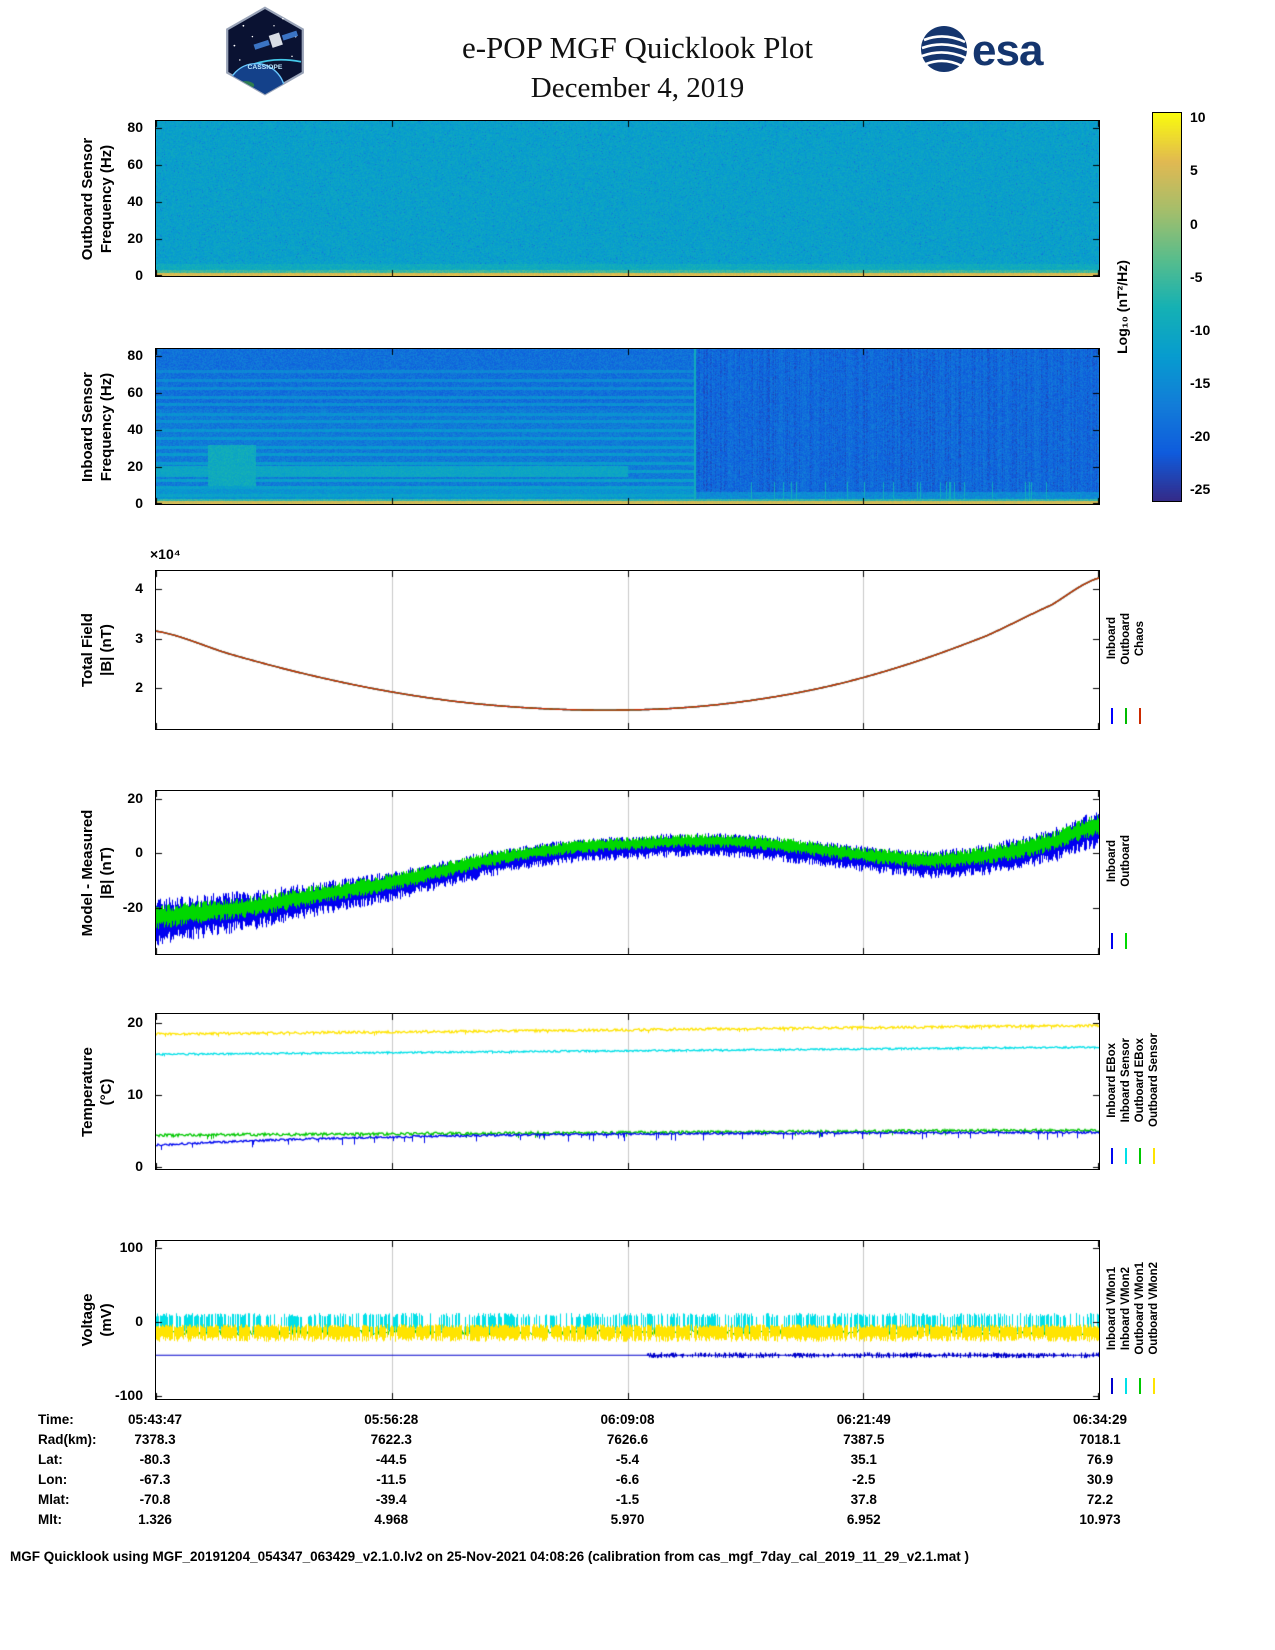 The height and width of the screenshot is (1650, 1275). Describe the element at coordinates (1125, 1080) in the screenshot. I see `legend-label: Inboard Sensor` at that location.